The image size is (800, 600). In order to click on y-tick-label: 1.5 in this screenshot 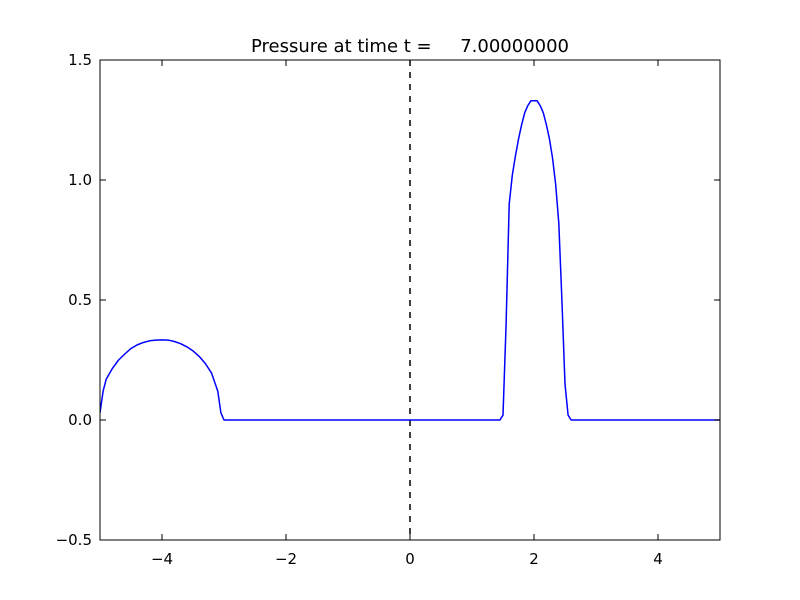, I will do `click(80, 60)`.